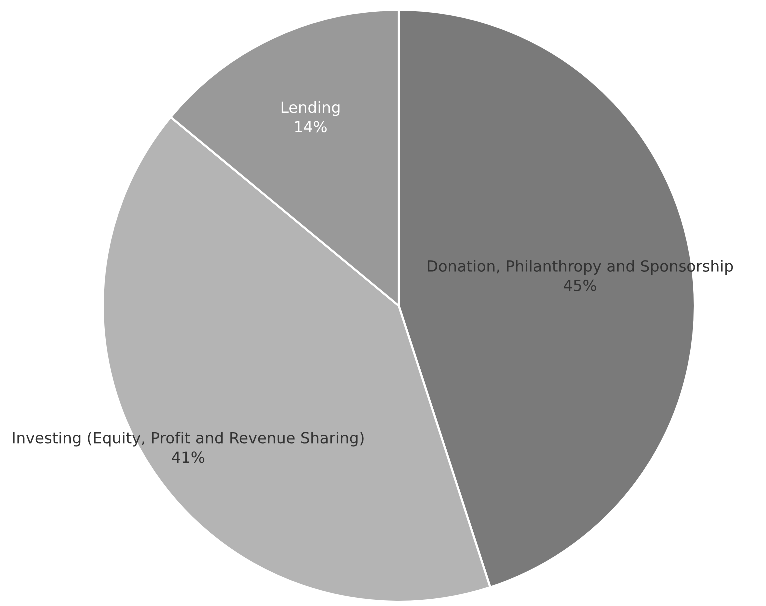  Describe the element at coordinates (580, 286) in the screenshot. I see `data-label: 45%` at that location.